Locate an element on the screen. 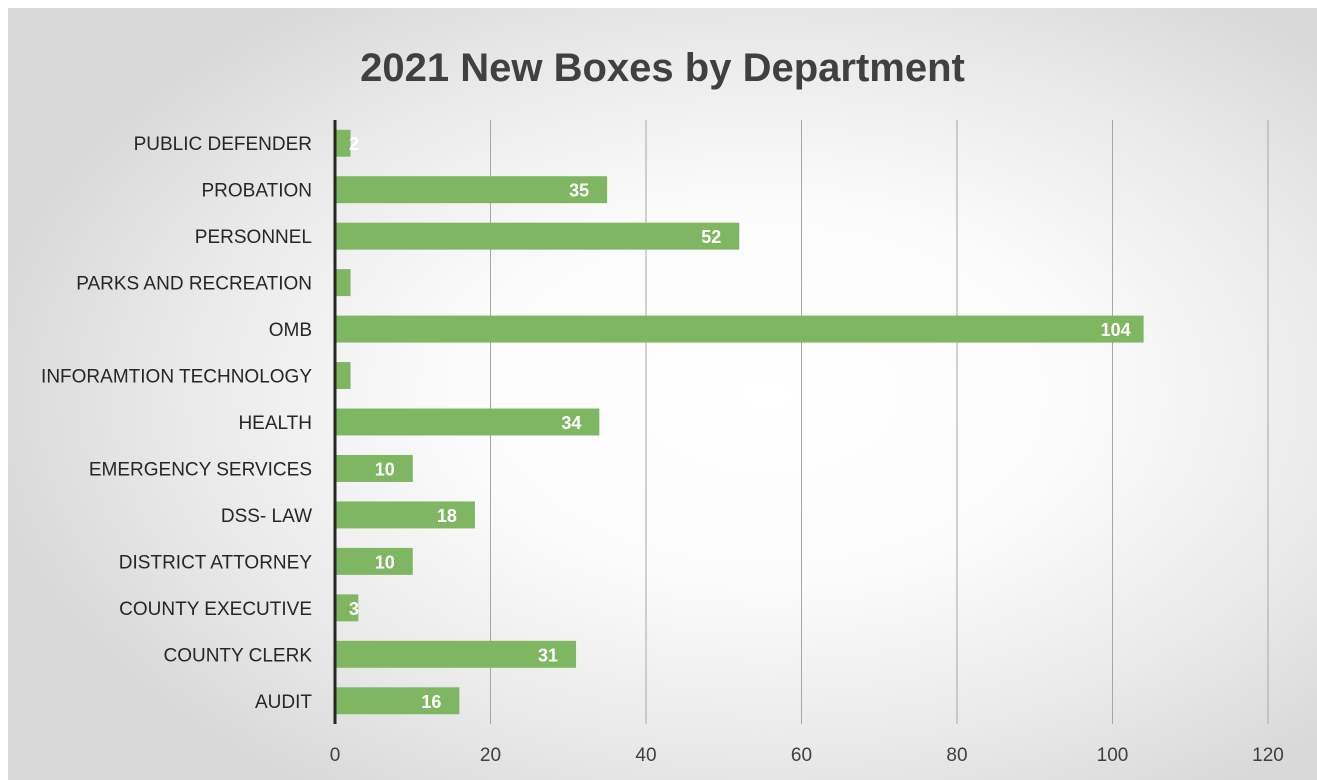 The height and width of the screenshot is (780, 1317). bar-county-clerk is located at coordinates (456, 654).